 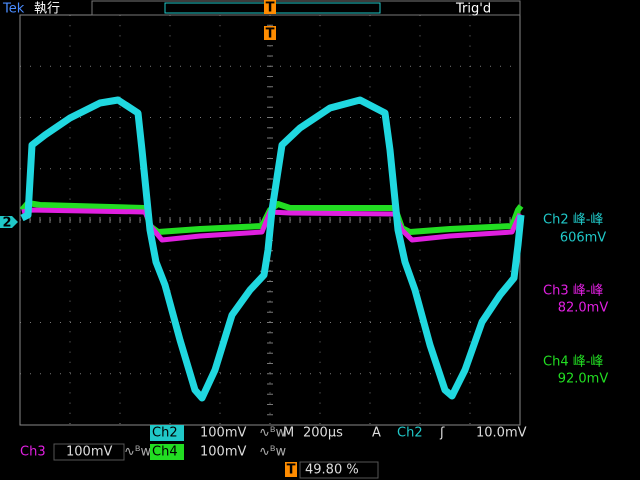 I want to click on measurement-label: Ch3 峰-峰, so click(x=573, y=291).